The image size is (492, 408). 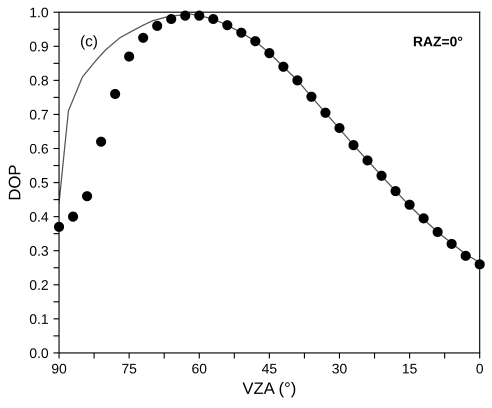 I want to click on x-tick-label: 60, so click(x=199, y=369).